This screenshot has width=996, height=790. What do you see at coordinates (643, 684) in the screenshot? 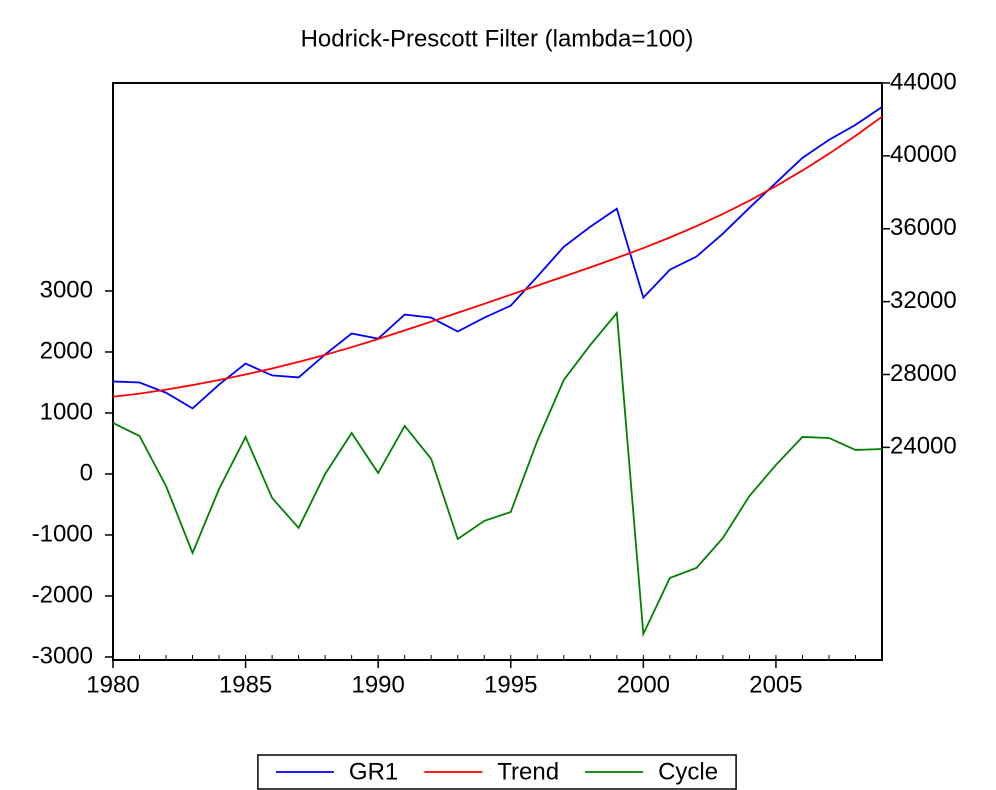
I see `x-tick-label: 2000` at bounding box center [643, 684].